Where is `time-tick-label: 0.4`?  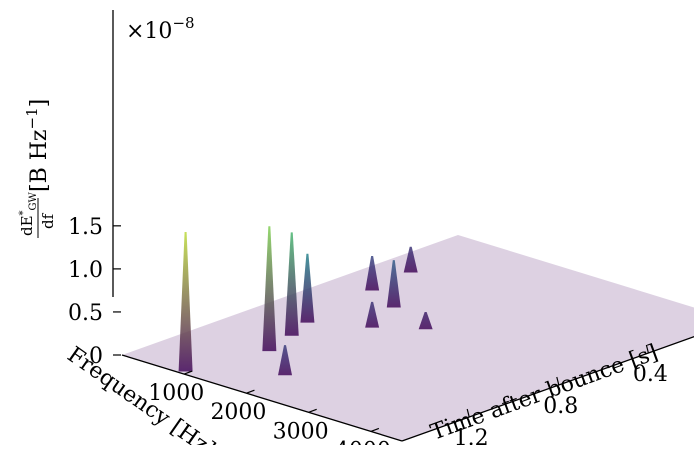
time-tick-label: 0.4 is located at coordinates (650, 374).